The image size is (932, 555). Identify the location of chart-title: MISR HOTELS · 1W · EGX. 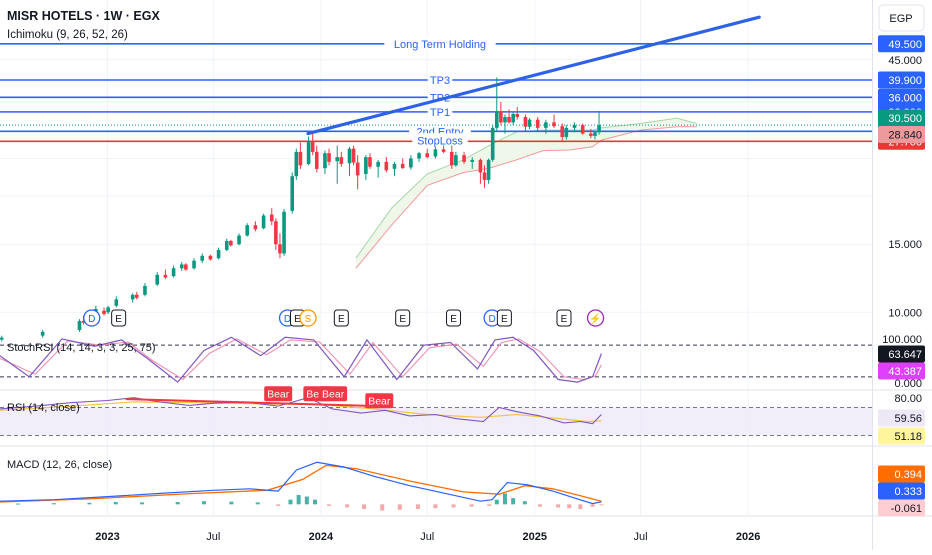
(83, 16).